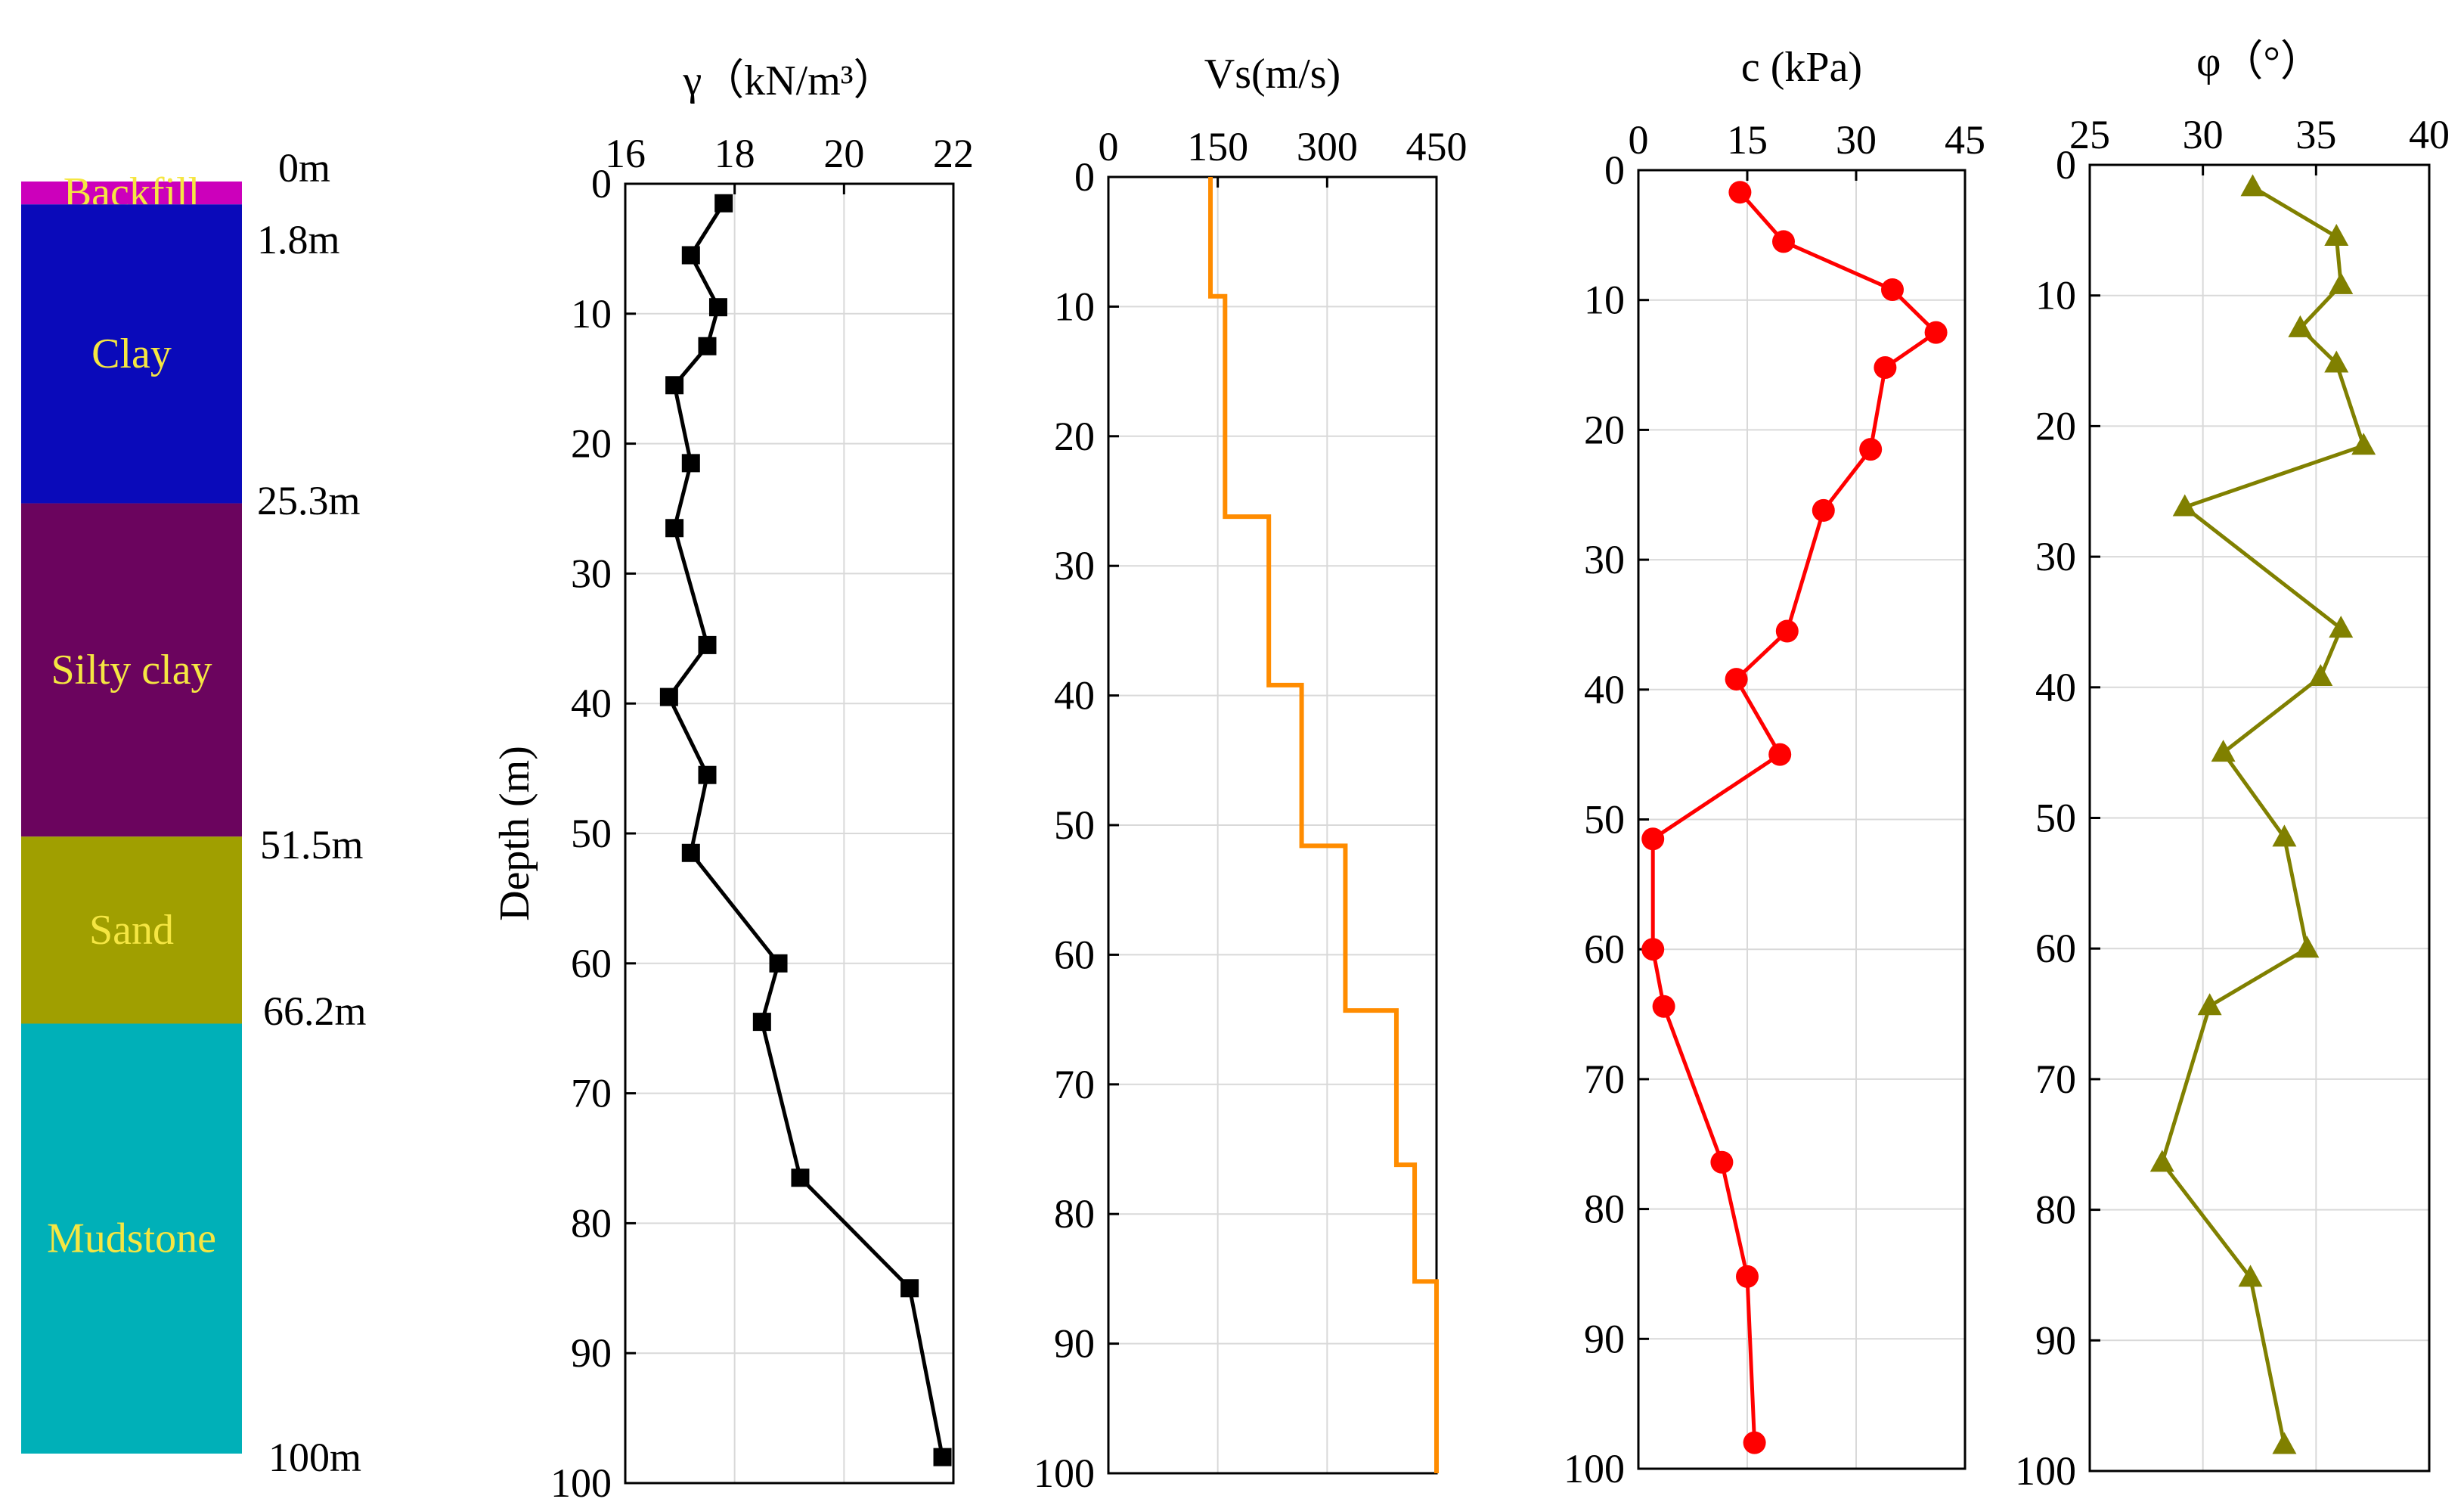  What do you see at coordinates (131, 354) in the screenshot?
I see `layer-clay` at bounding box center [131, 354].